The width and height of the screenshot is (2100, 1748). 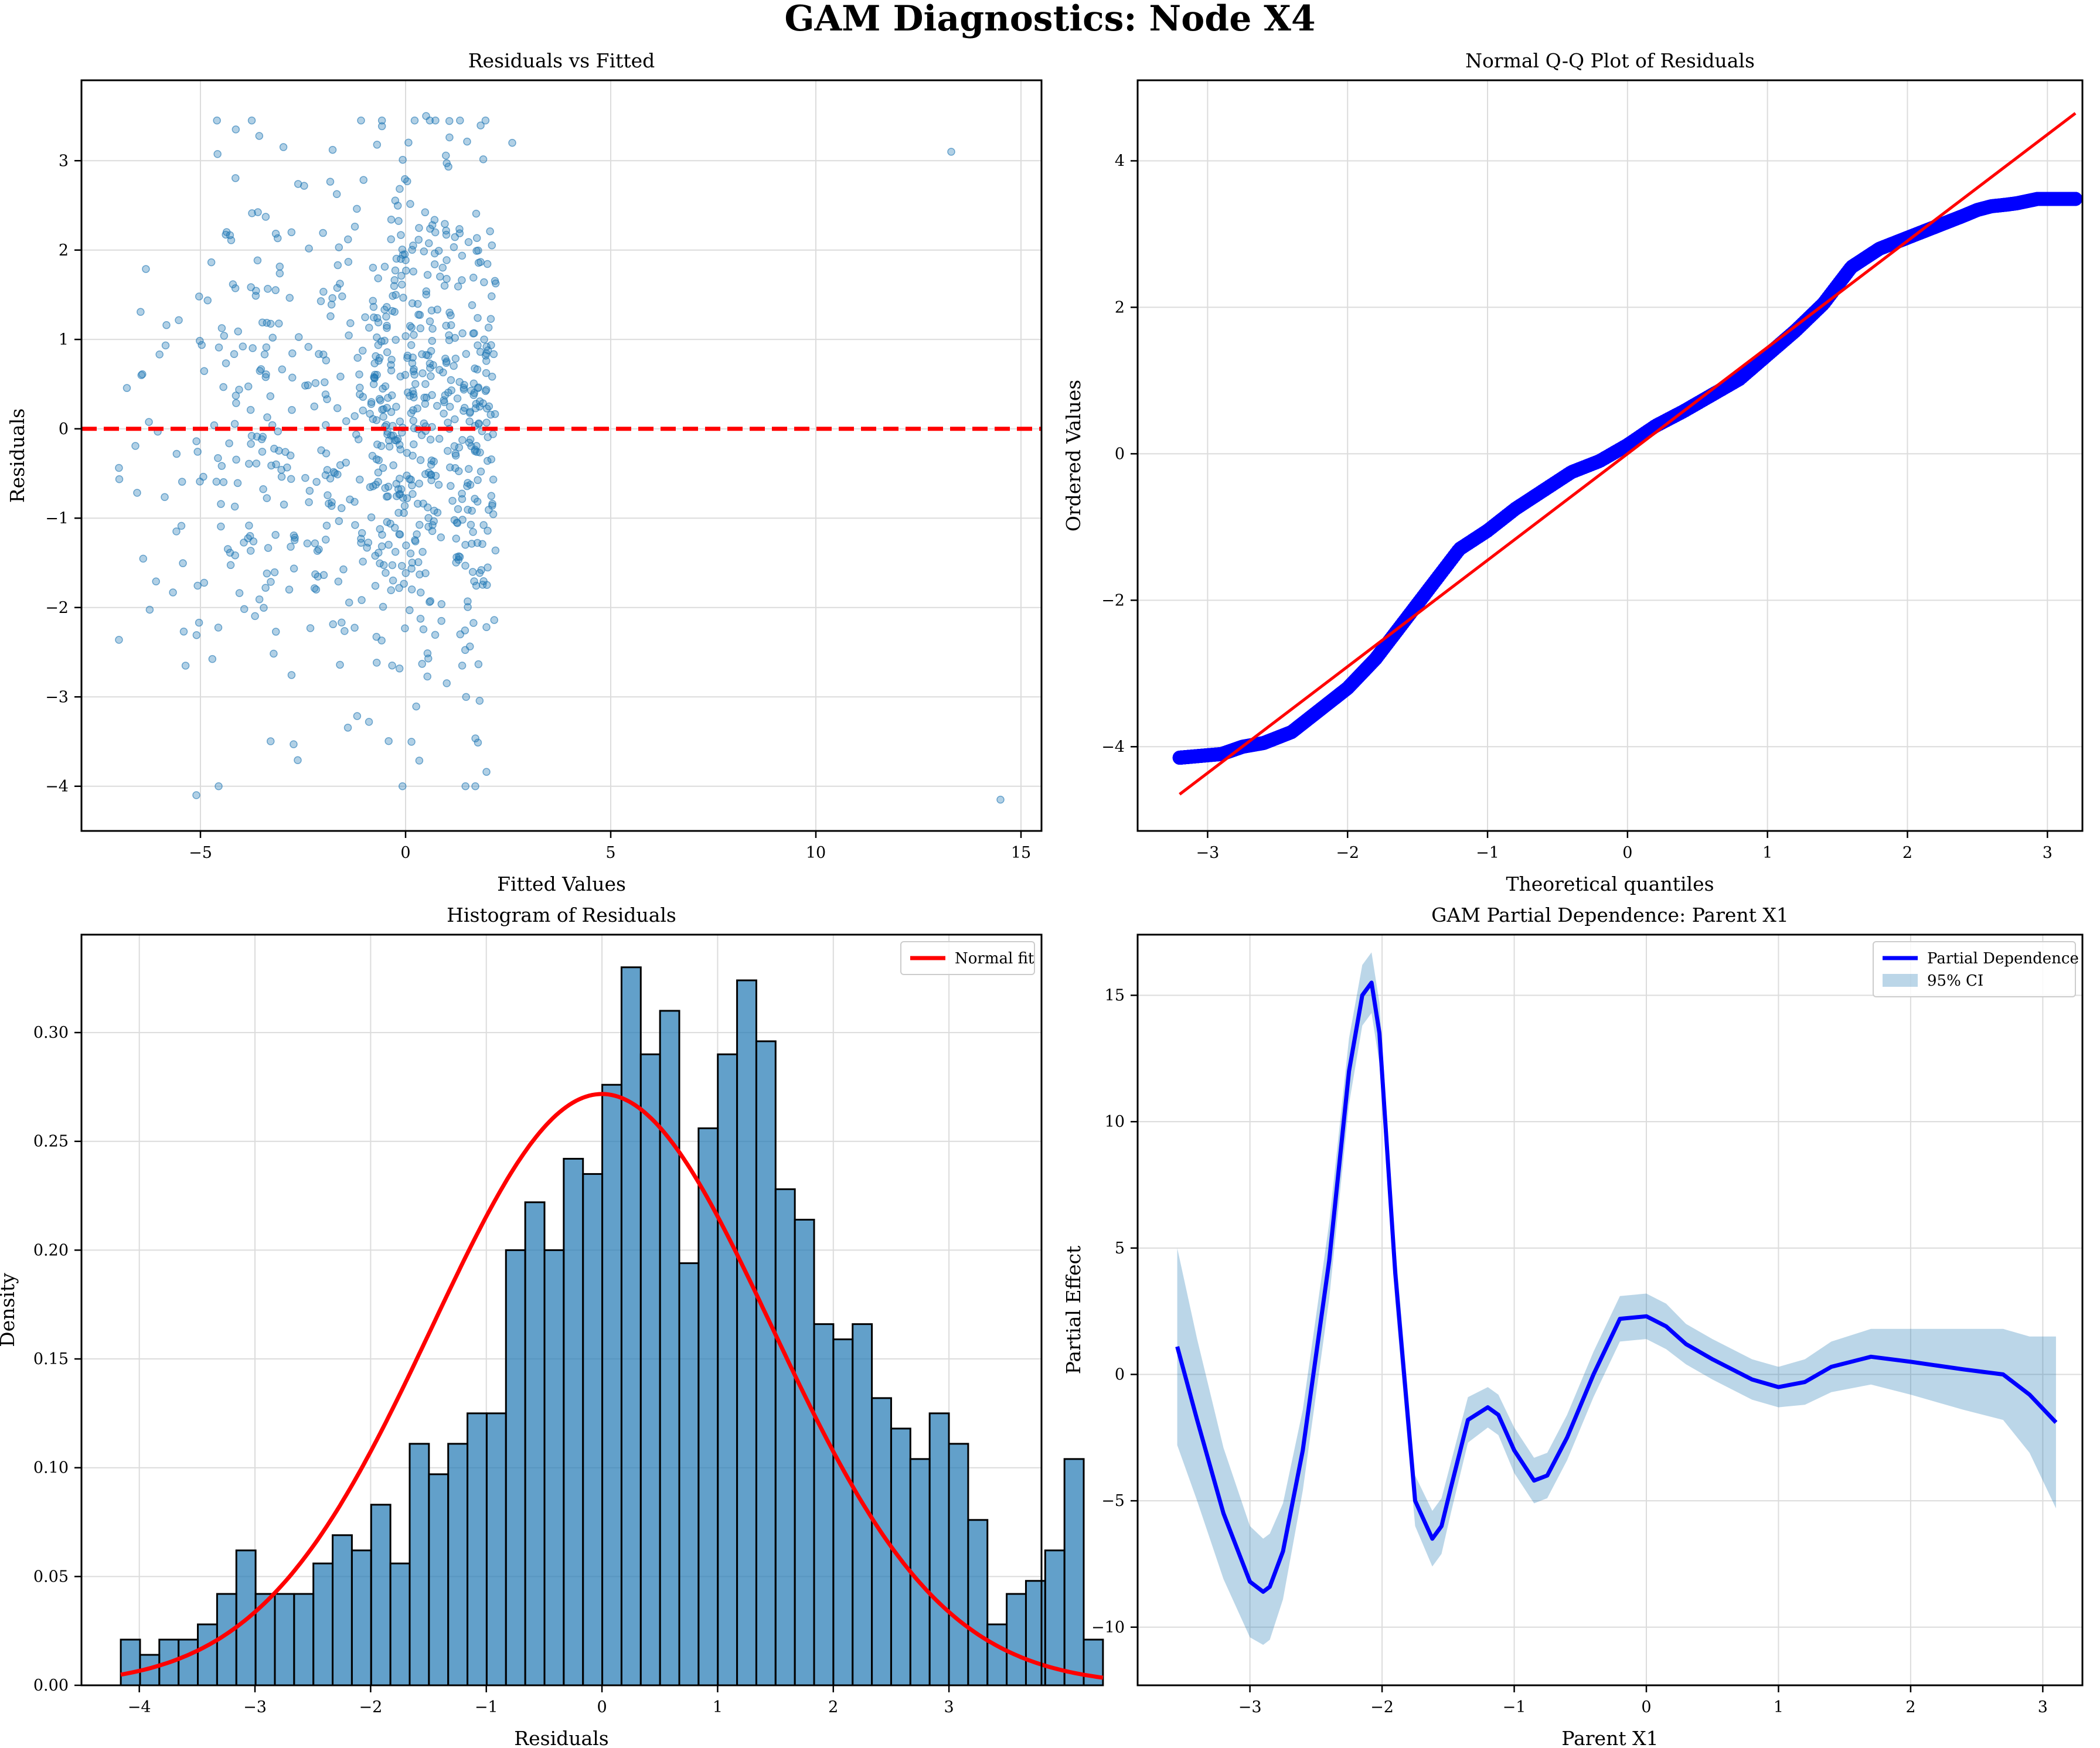 What do you see at coordinates (1113, 1501) in the screenshot?
I see `y-tick-label: −5` at bounding box center [1113, 1501].